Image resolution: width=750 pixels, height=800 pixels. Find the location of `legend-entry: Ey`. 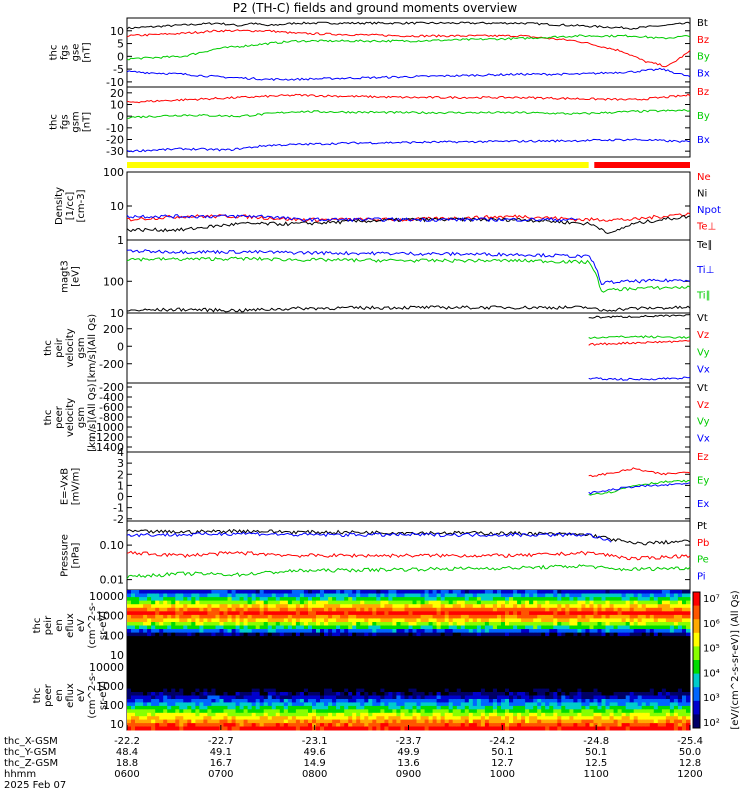

legend-entry: Ey is located at coordinates (703, 481).